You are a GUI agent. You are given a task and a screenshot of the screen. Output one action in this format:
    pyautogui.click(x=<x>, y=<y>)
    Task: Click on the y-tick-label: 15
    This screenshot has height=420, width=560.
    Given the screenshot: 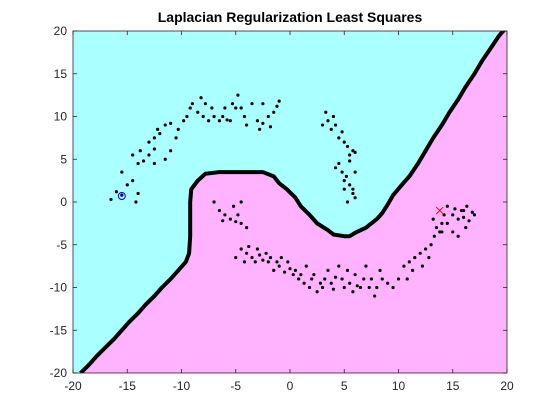 What is the action you would take?
    pyautogui.click(x=61, y=74)
    